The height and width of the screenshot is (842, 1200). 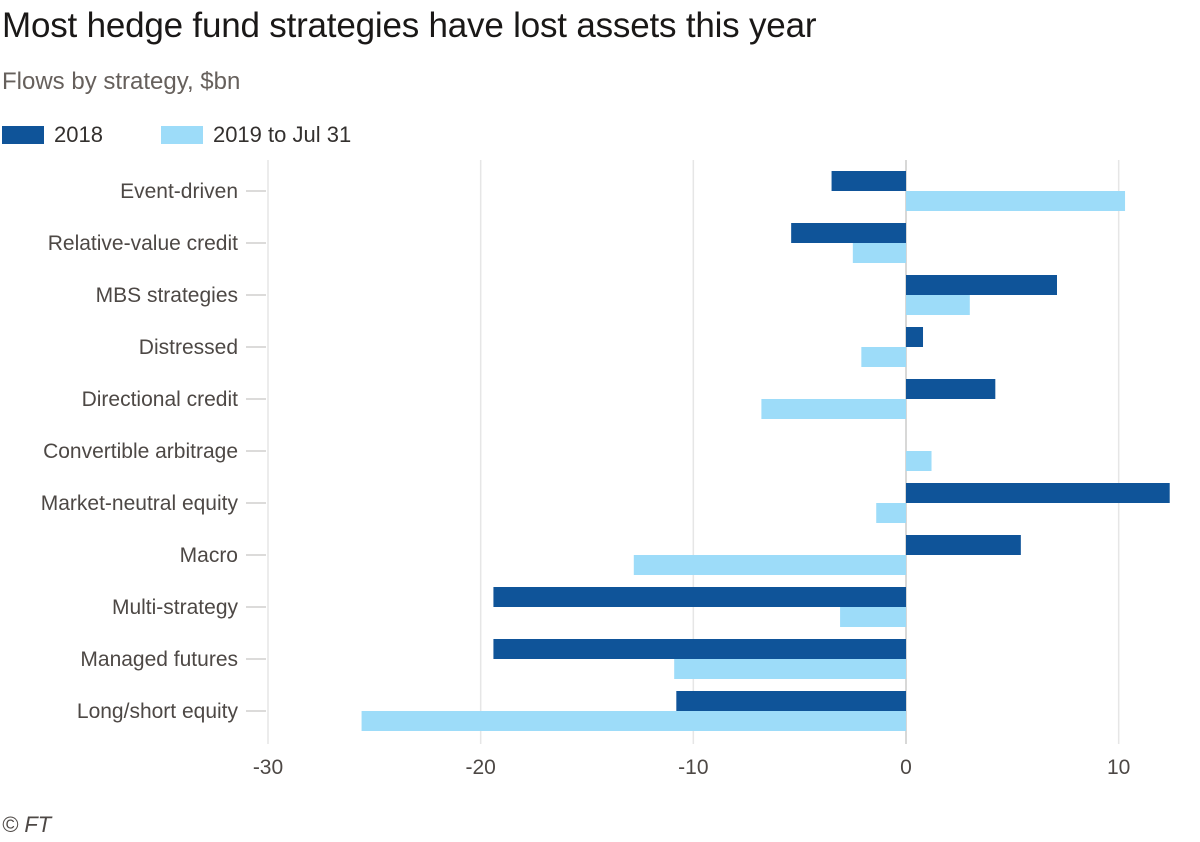 What do you see at coordinates (188, 347) in the screenshot?
I see `category-label: Distressed` at bounding box center [188, 347].